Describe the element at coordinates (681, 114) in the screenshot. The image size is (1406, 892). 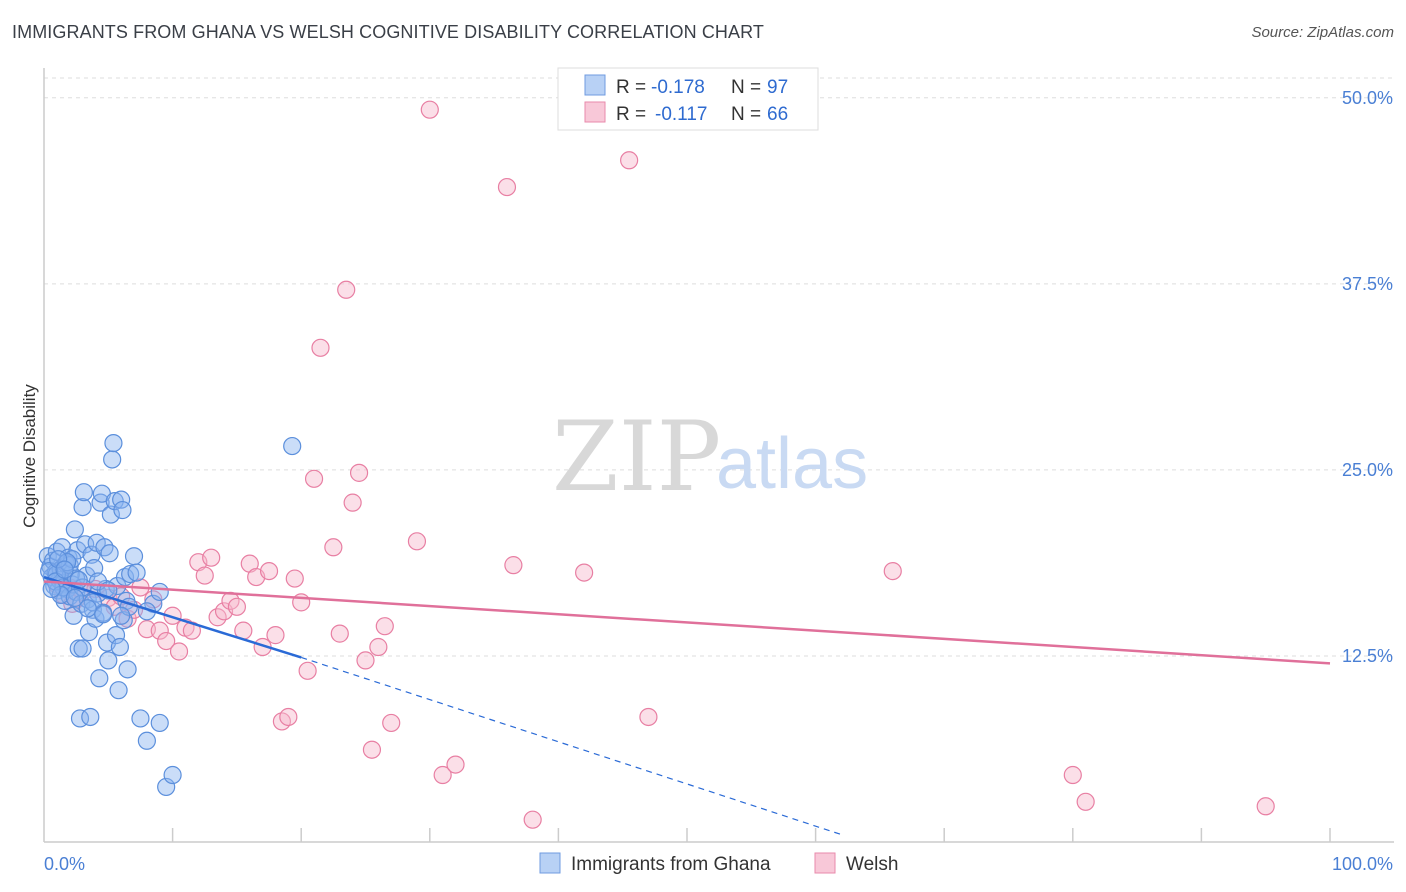
I see `legend-r-value-2: -0.117` at that location.